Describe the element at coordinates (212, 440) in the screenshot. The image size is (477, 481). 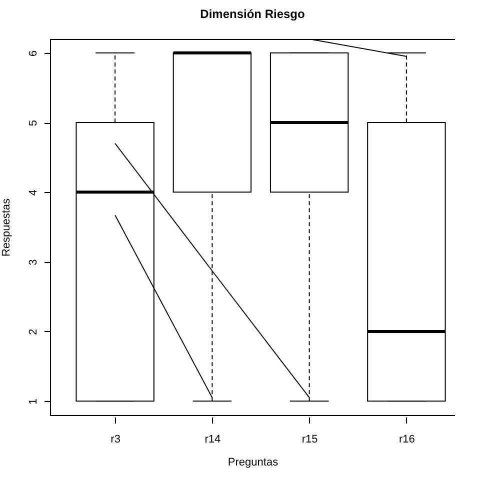
I see `x-tick-label: r14` at that location.